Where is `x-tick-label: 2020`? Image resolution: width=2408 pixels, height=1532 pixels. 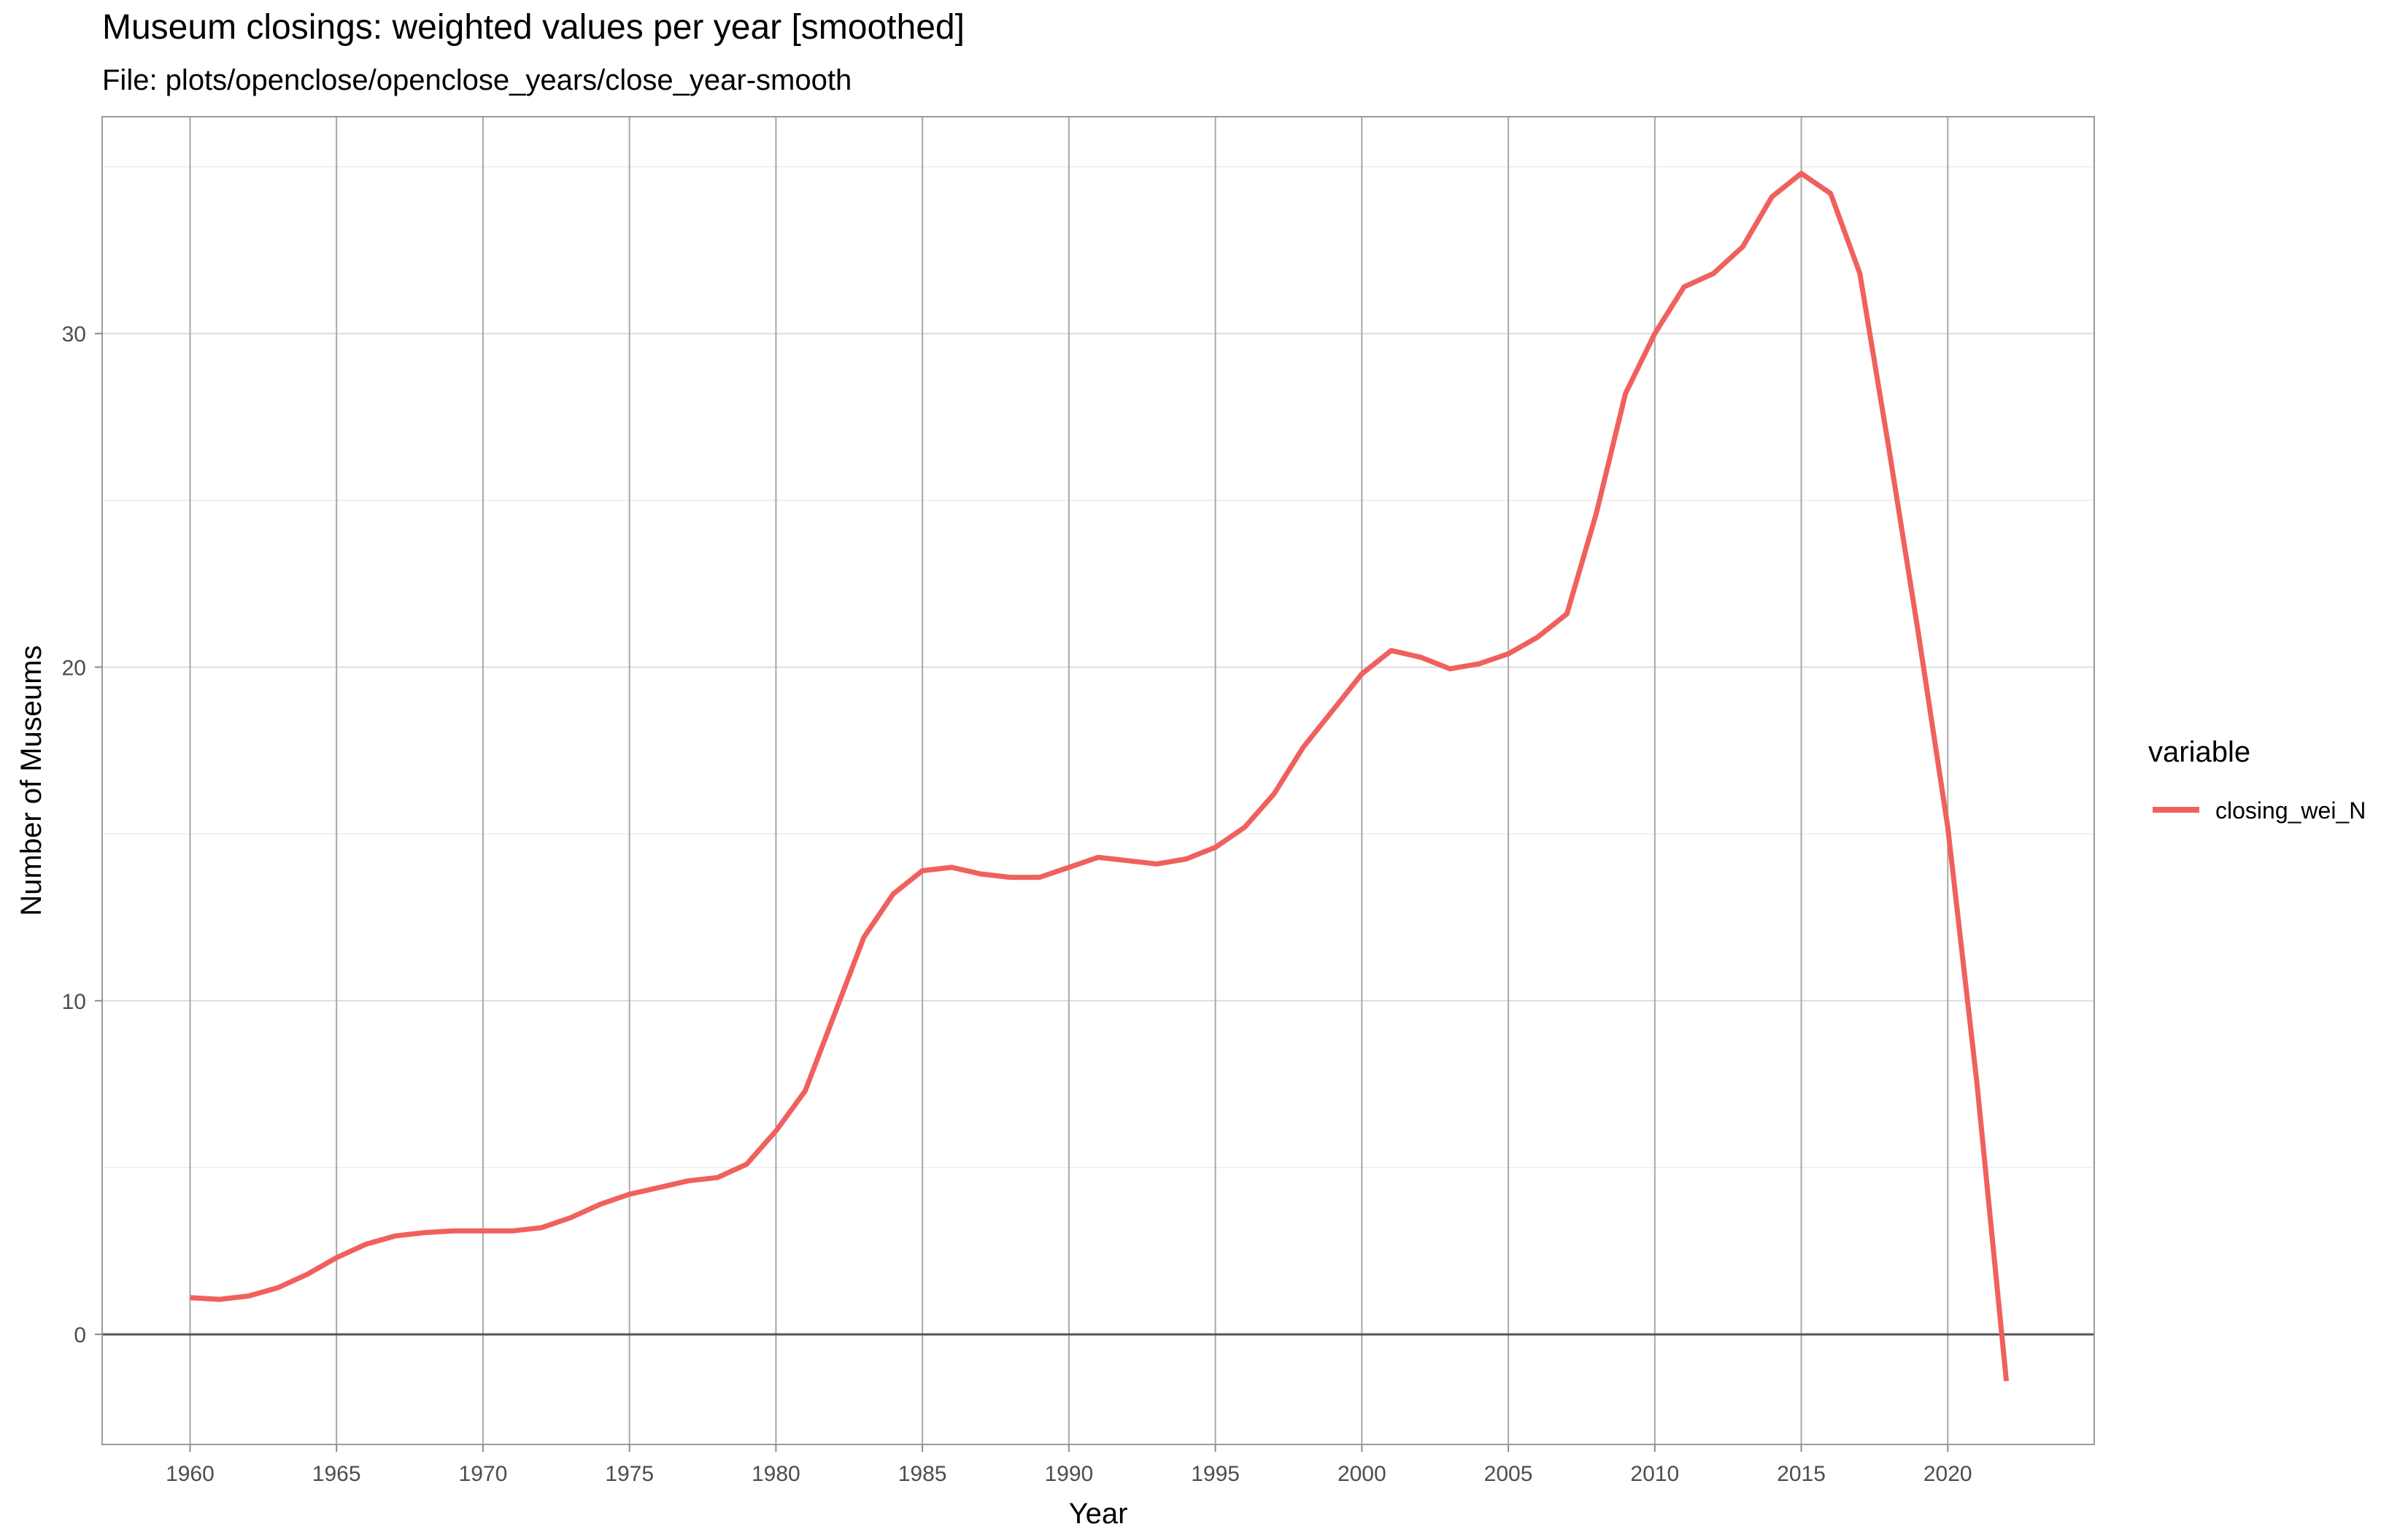
x-tick-label: 2020 is located at coordinates (1947, 1474).